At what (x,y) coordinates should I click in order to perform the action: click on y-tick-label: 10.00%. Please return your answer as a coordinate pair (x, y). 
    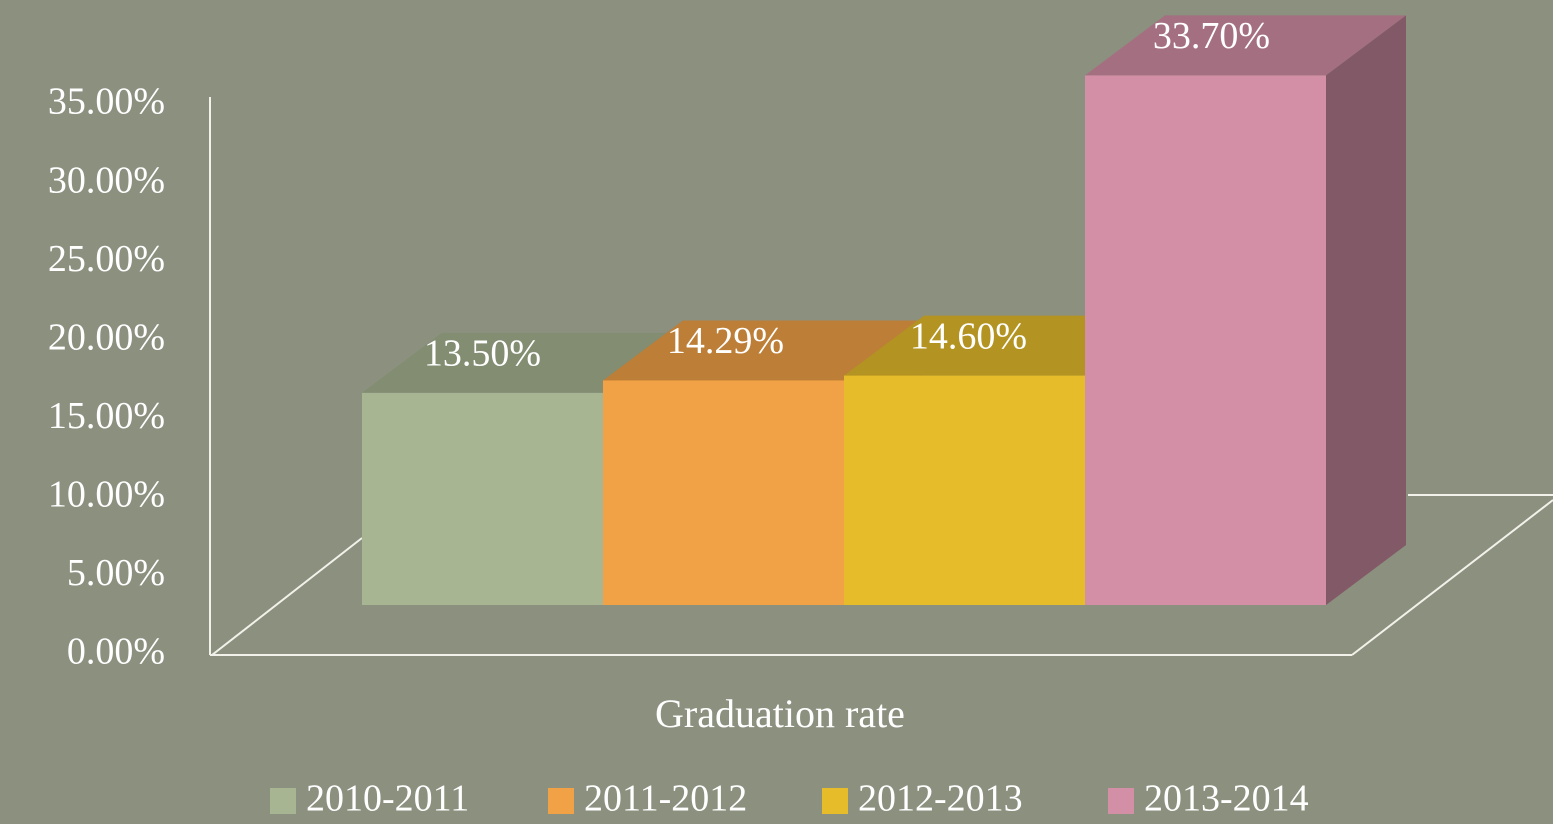
    Looking at the image, I should click on (106, 495).